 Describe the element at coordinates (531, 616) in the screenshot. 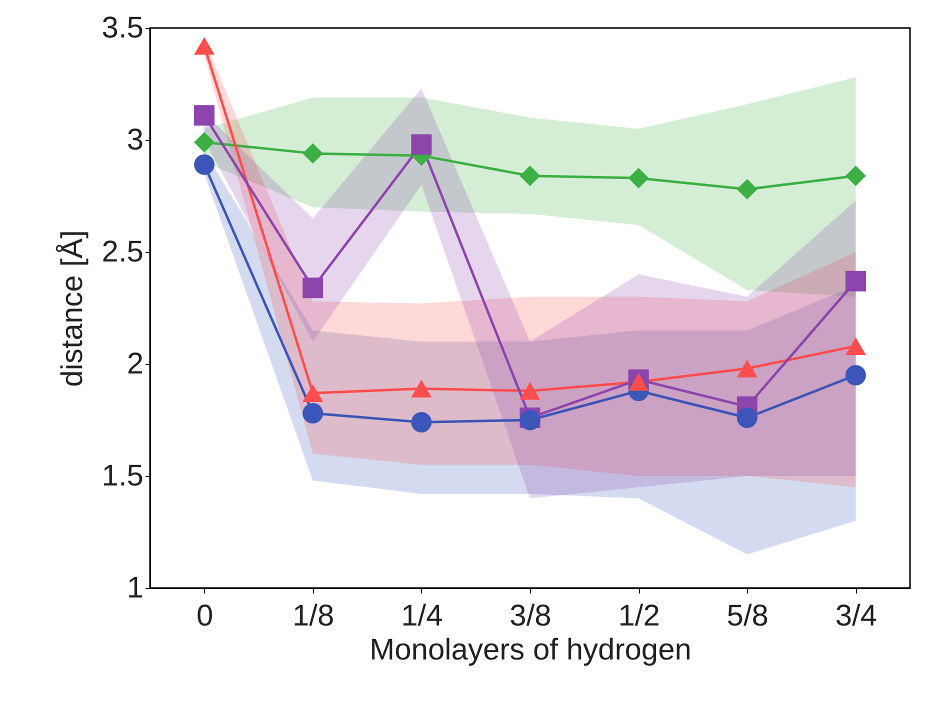

I see `x-tick-label: 3/8` at that location.